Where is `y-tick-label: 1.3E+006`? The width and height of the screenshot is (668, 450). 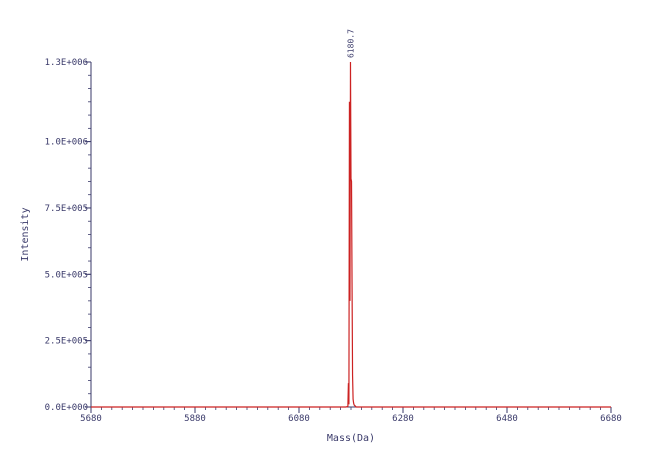
y-tick-label: 1.3E+006 is located at coordinates (66, 63).